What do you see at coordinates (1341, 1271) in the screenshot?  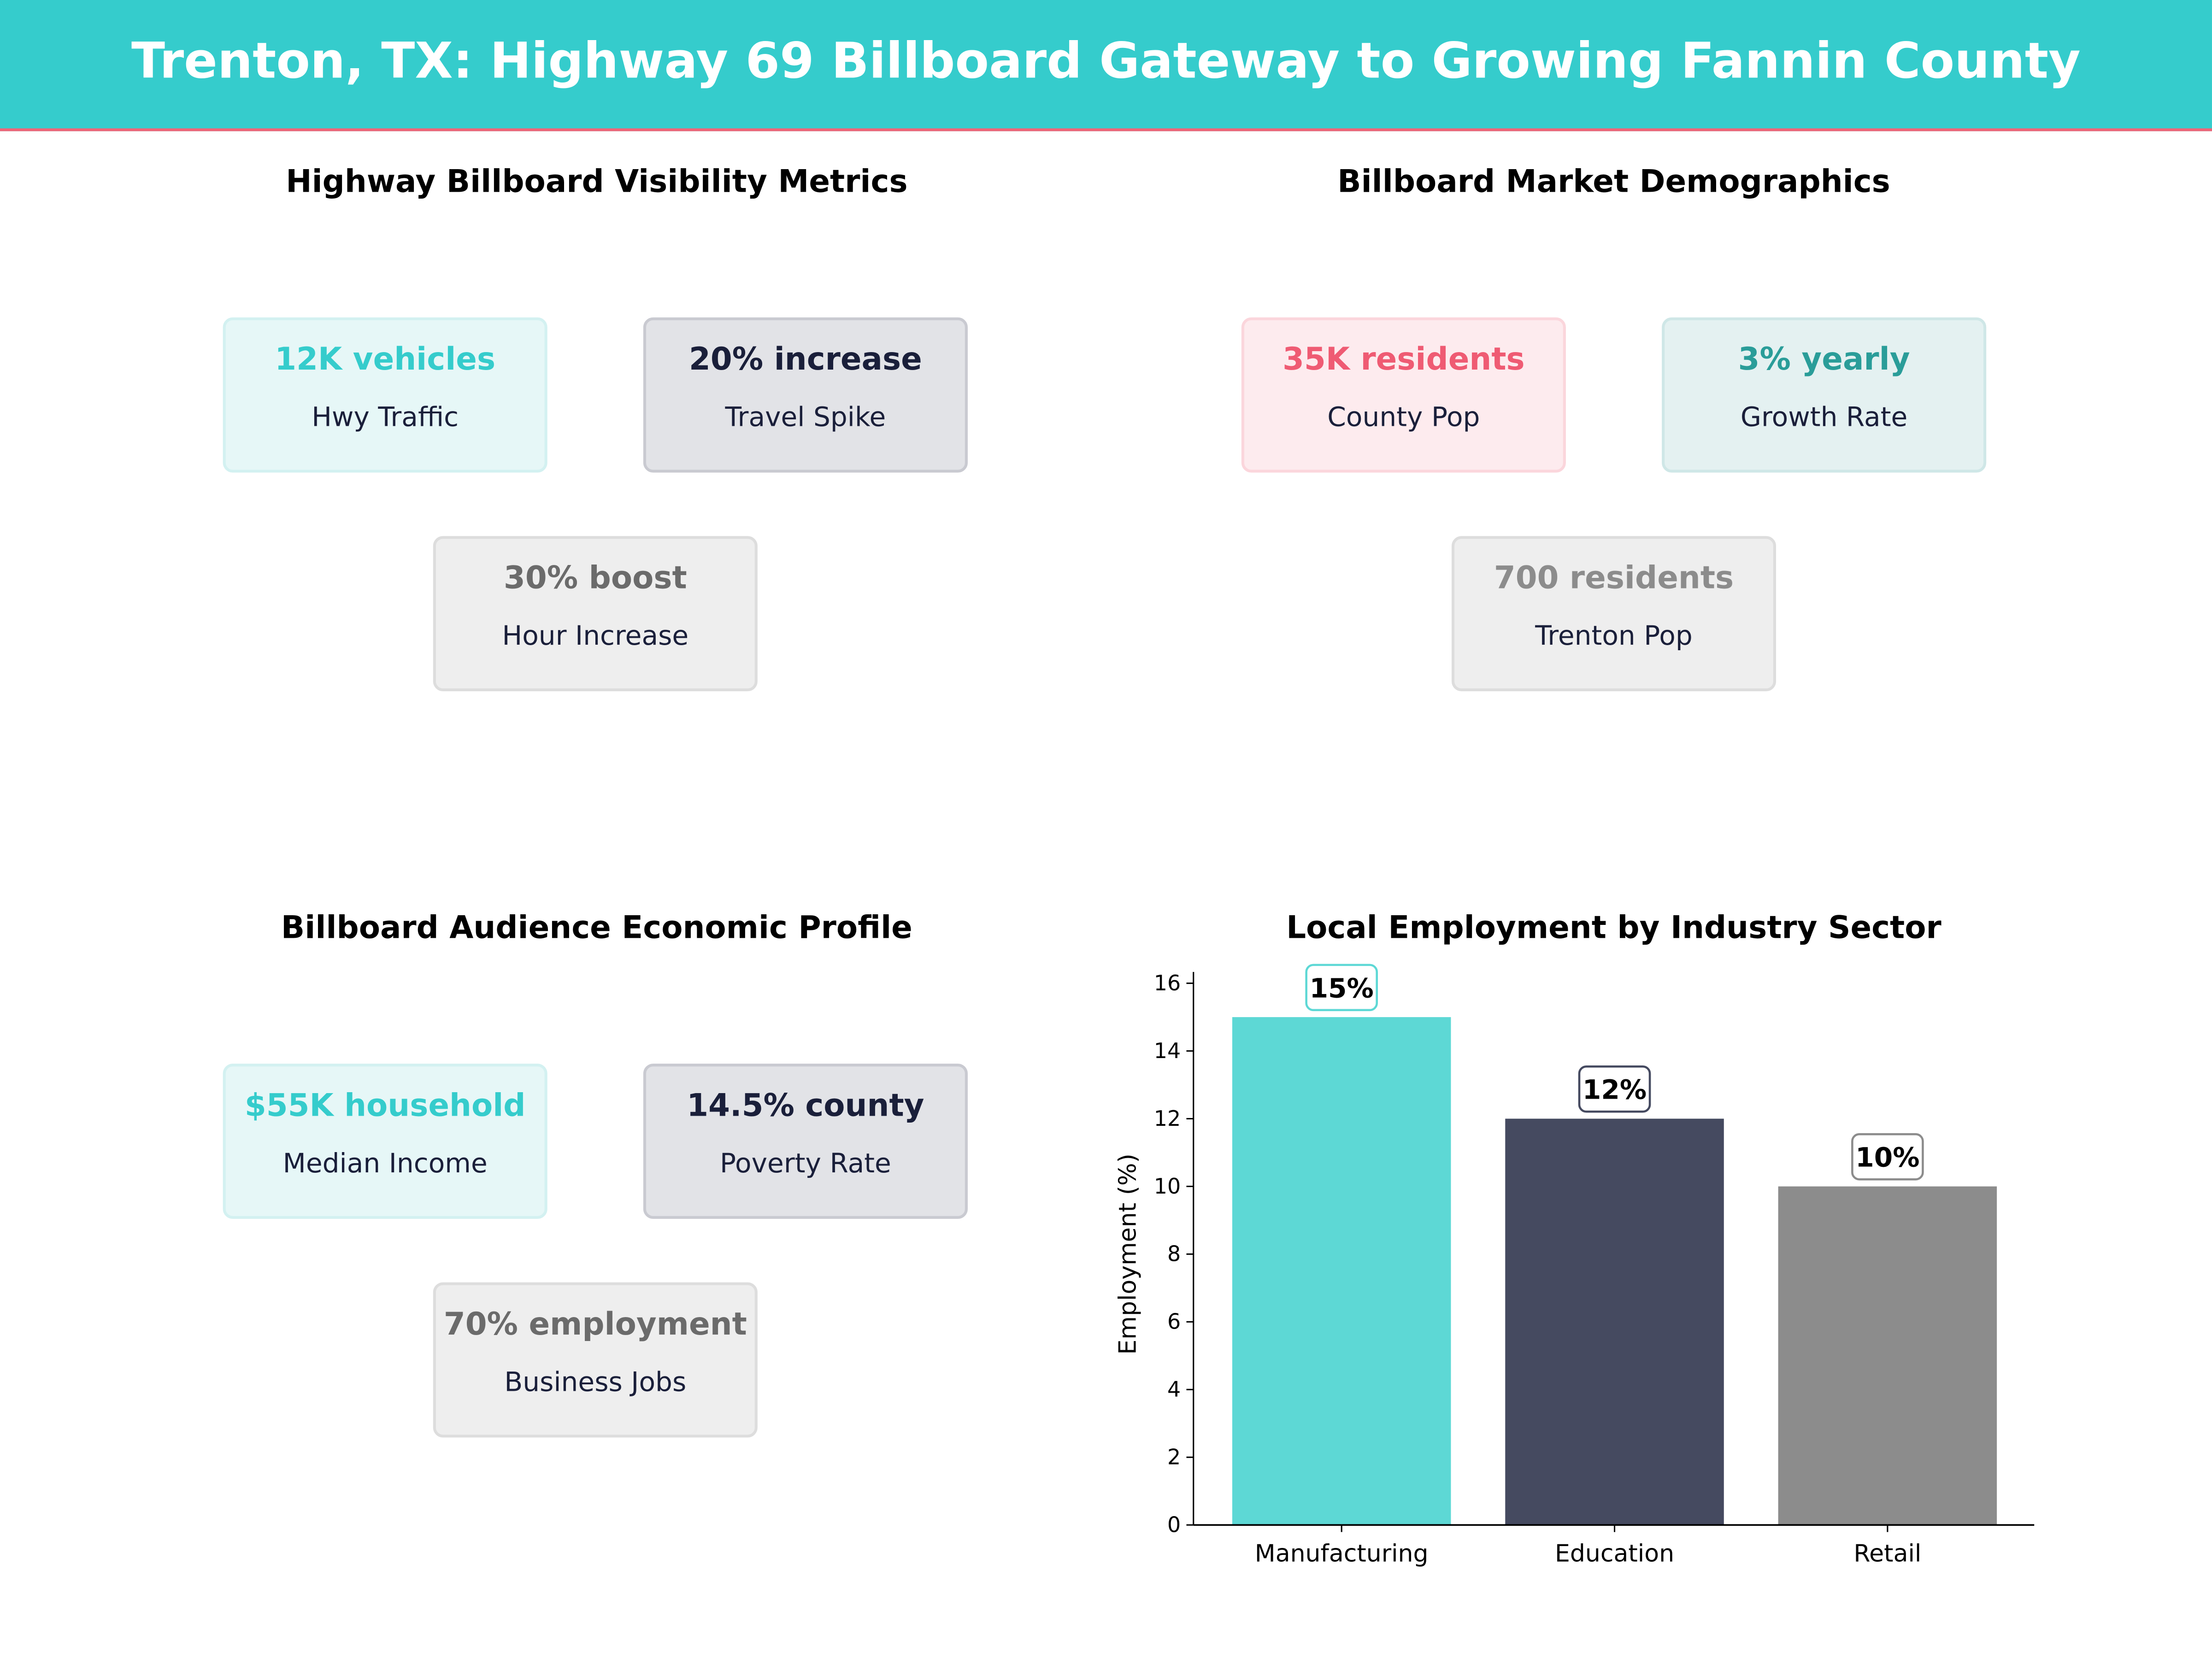 I see `bar-manufacturing` at bounding box center [1341, 1271].